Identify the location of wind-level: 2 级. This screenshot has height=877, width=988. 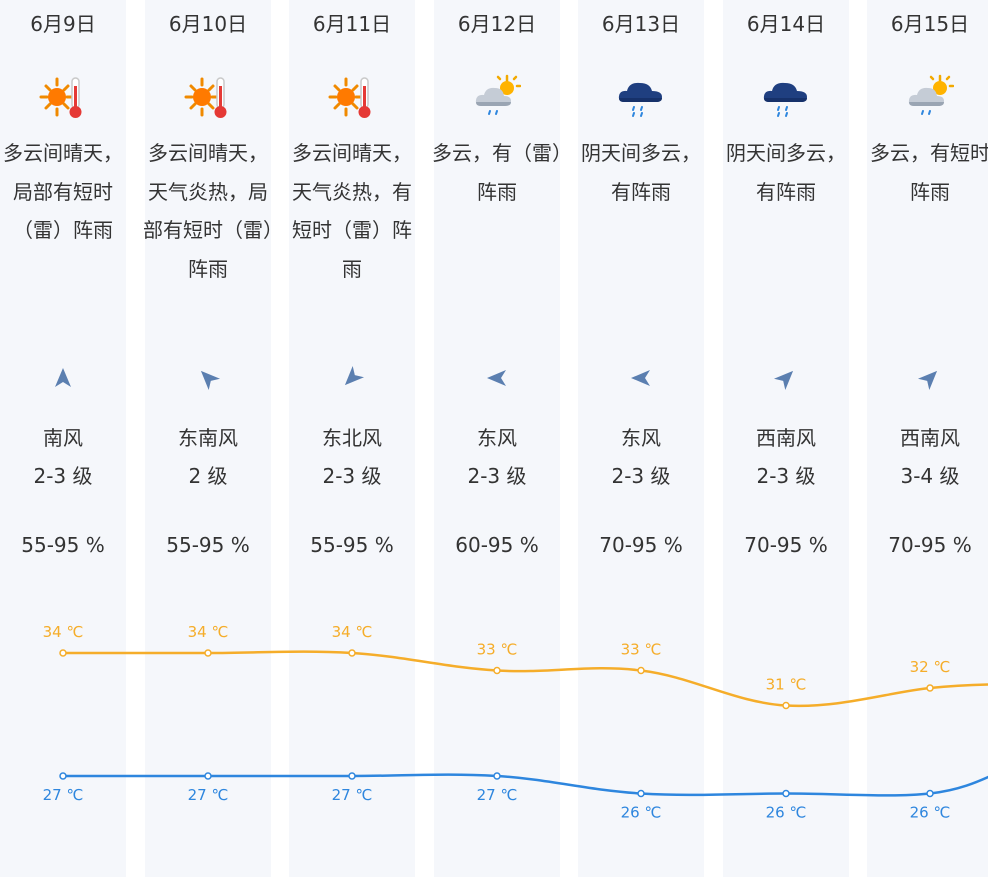
(208, 476).